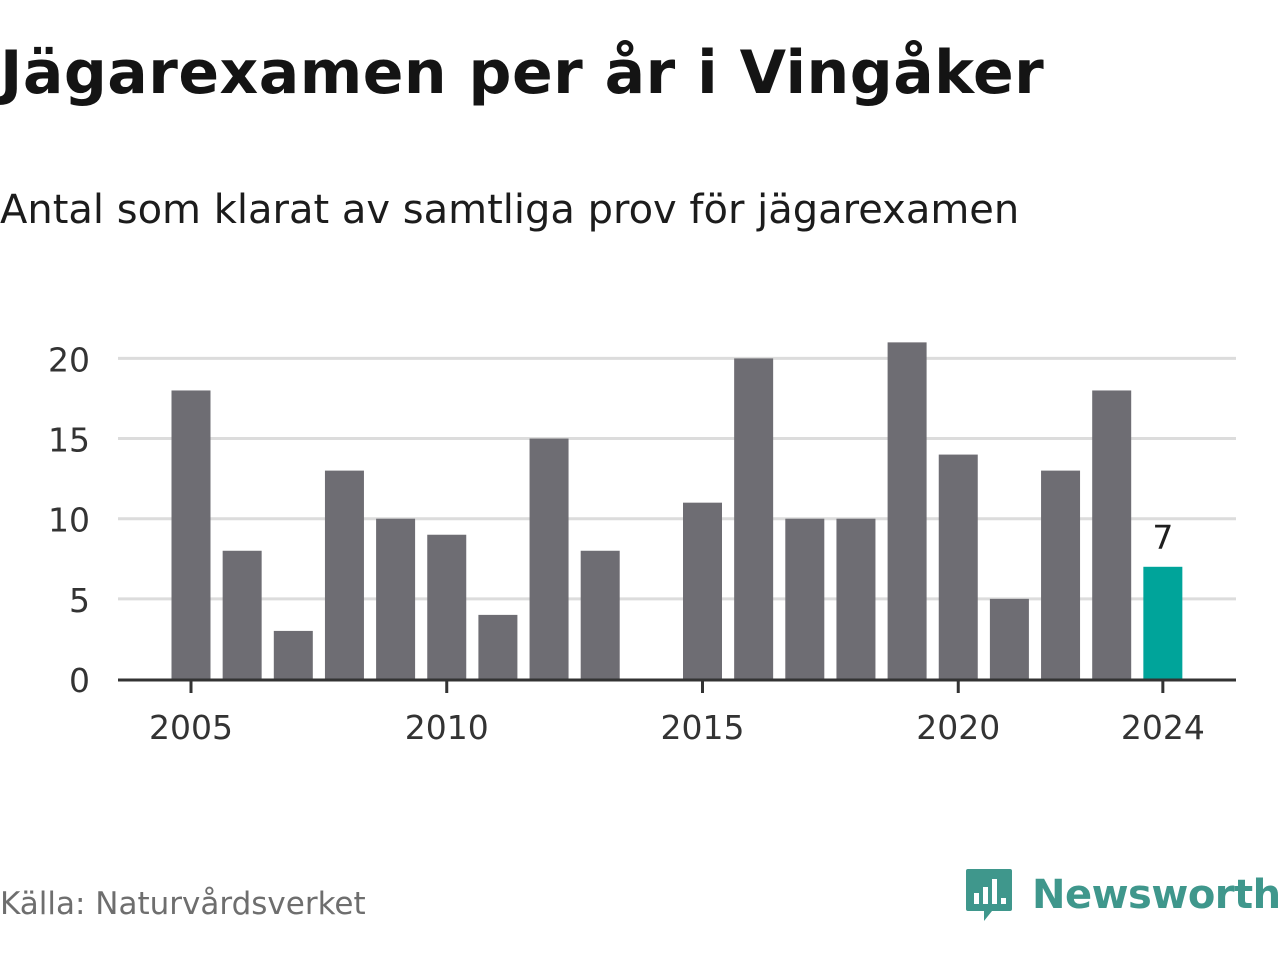 The image size is (1280, 960). I want to click on data-label: 7, so click(1162, 537).